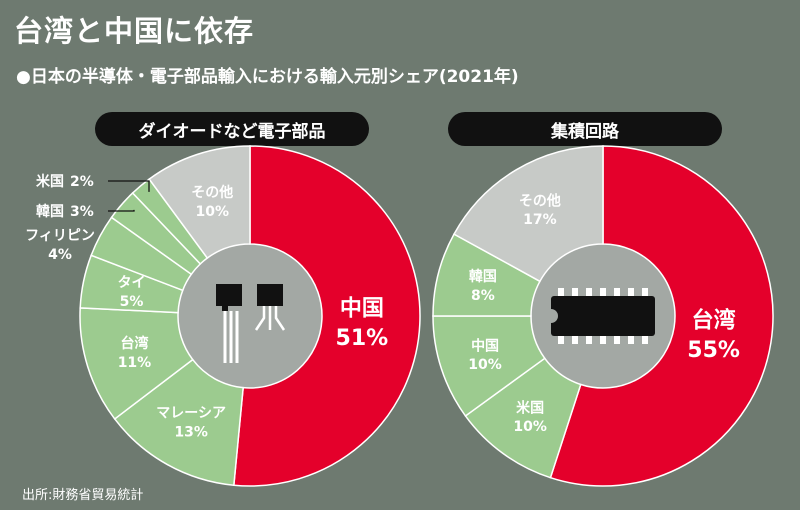  I want to click on donut-hole, so click(250, 316).